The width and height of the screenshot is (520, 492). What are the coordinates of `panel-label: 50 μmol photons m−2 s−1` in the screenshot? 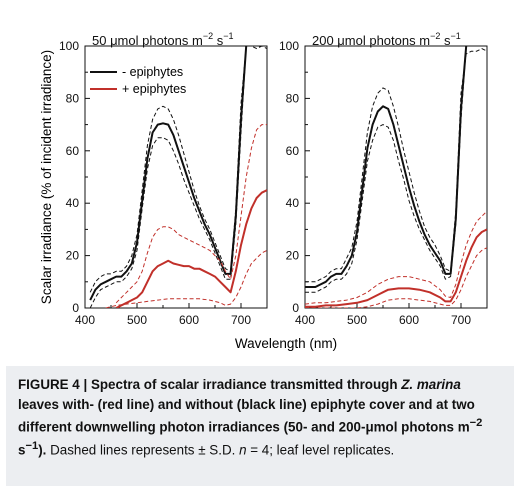 It's located at (162, 39).